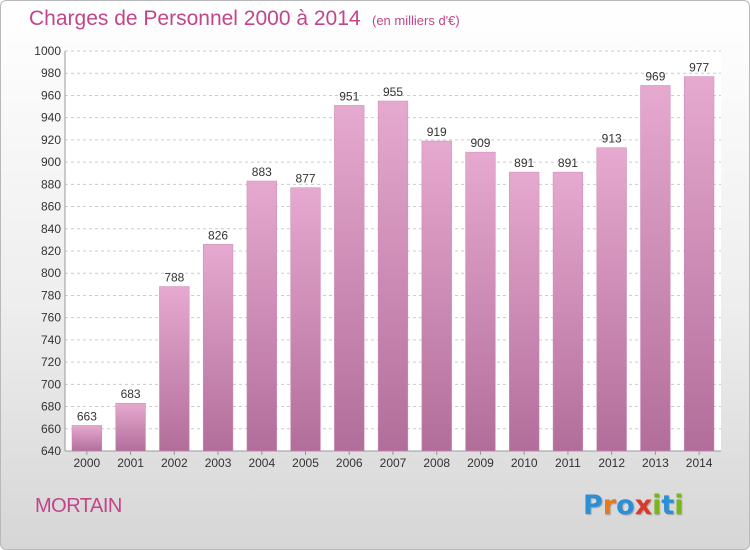 Image resolution: width=750 pixels, height=550 pixels. Describe the element at coordinates (51, 295) in the screenshot. I see `y-tick-label: 780` at that location.